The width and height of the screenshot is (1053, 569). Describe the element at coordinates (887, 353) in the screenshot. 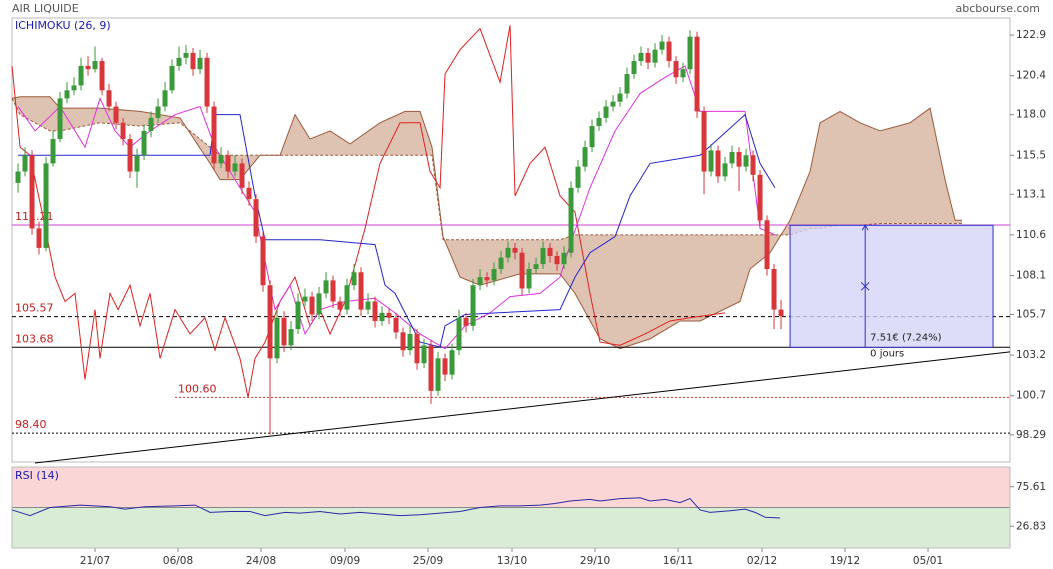

I see `measure-sublabel: 0 jours` at that location.